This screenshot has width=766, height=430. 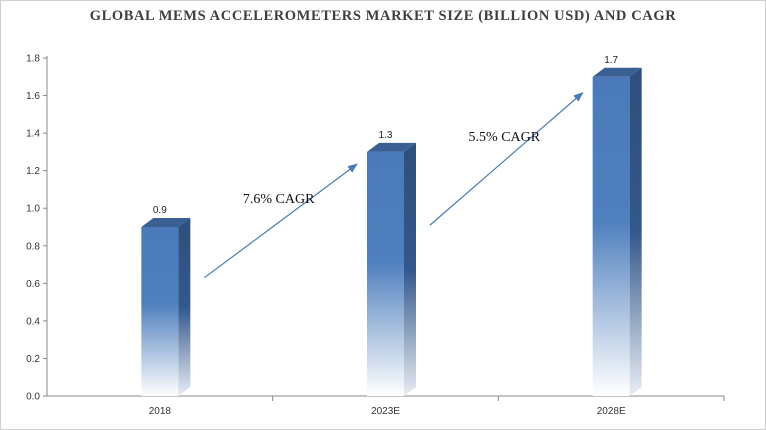 What do you see at coordinates (611, 411) in the screenshot?
I see `x-tick-label-2028E: 2028E` at bounding box center [611, 411].